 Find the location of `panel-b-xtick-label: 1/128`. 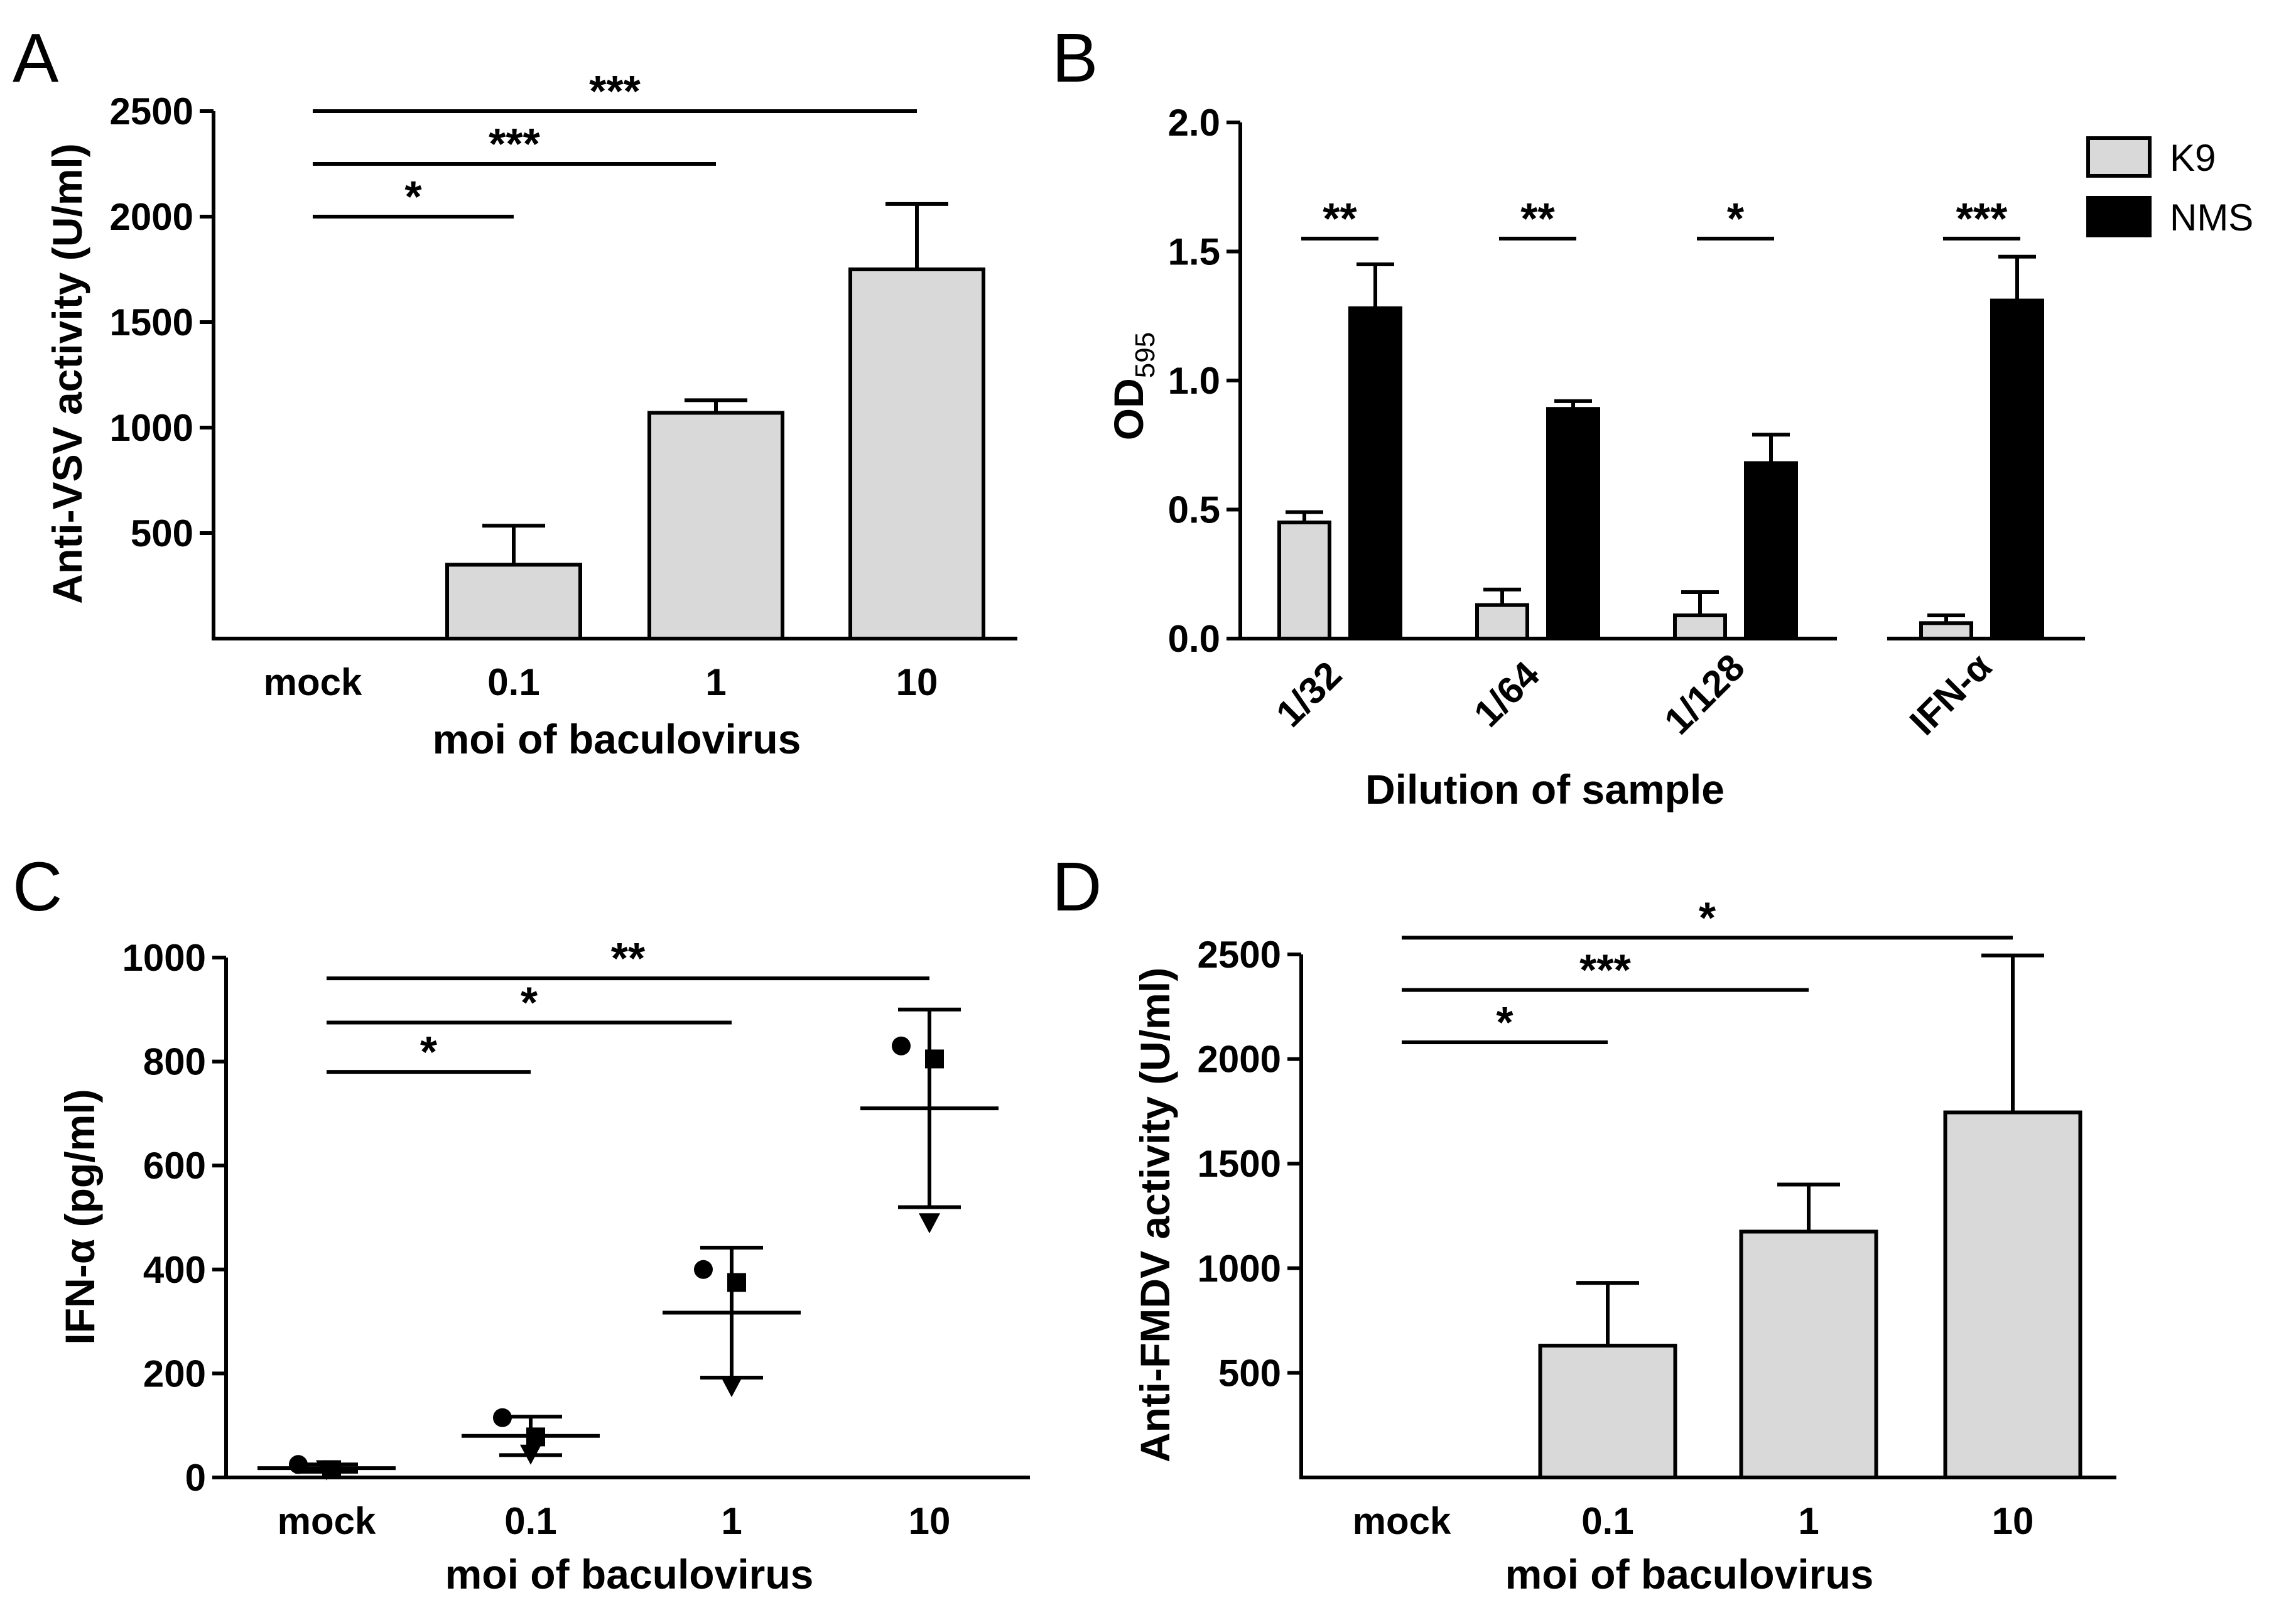

panel-b-xtick-label: 1/128 is located at coordinates (1704, 694).